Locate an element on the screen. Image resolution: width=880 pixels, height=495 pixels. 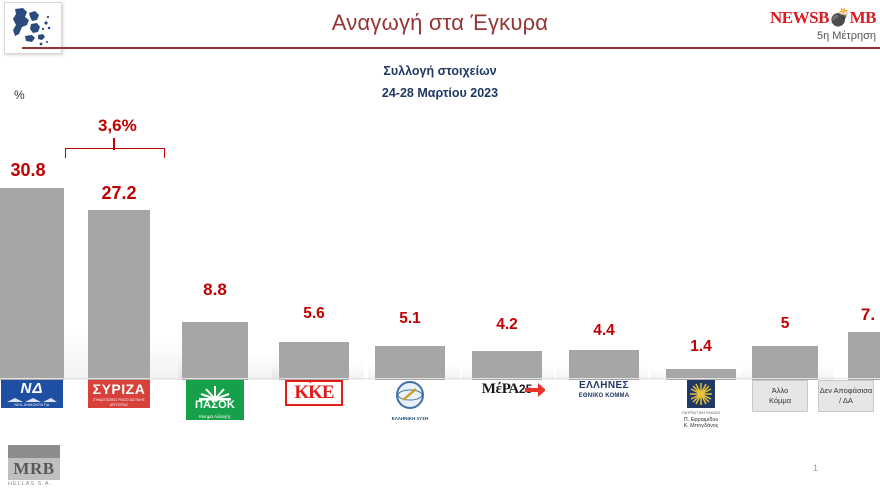
category-ellines: ΕΛΛΗΝΕΣ ΕΘΝΙΚΟ ΚΟΜΜΑ is located at coordinates (604, 394).